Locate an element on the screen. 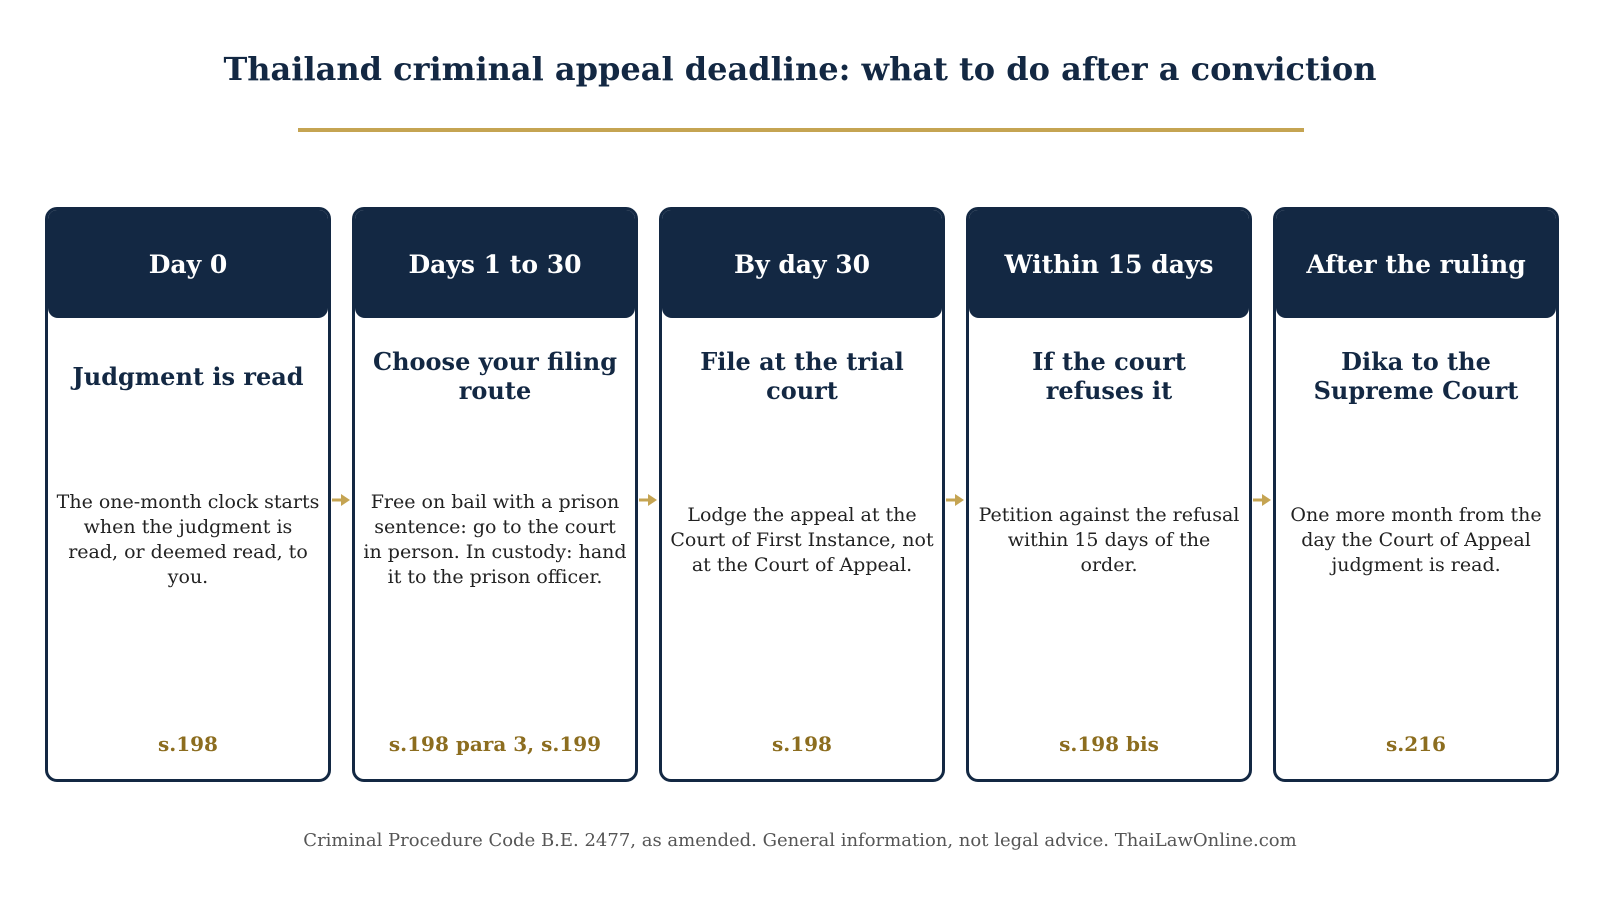  step-header: After the ruling is located at coordinates (1416, 264).